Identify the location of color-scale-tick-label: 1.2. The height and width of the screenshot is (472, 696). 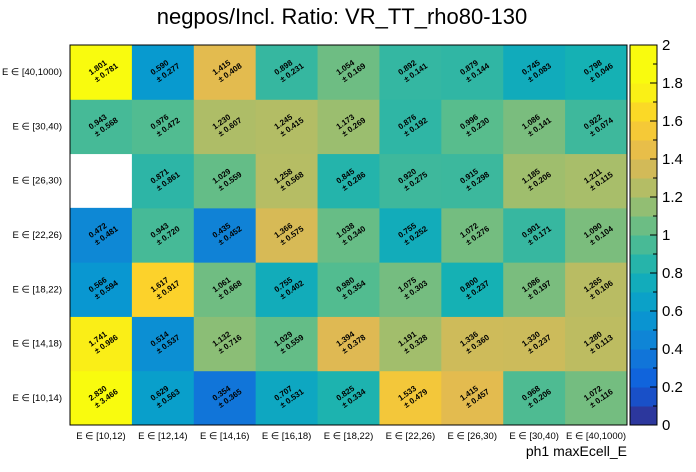
(672, 197).